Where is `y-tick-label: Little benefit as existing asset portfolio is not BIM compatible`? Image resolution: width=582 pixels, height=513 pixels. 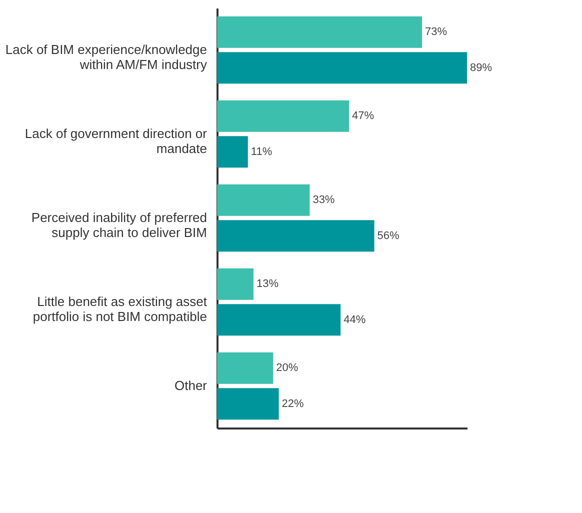
y-tick-label: Little benefit as existing asset portfolio is not BIM compatible is located at coordinates (120, 309).